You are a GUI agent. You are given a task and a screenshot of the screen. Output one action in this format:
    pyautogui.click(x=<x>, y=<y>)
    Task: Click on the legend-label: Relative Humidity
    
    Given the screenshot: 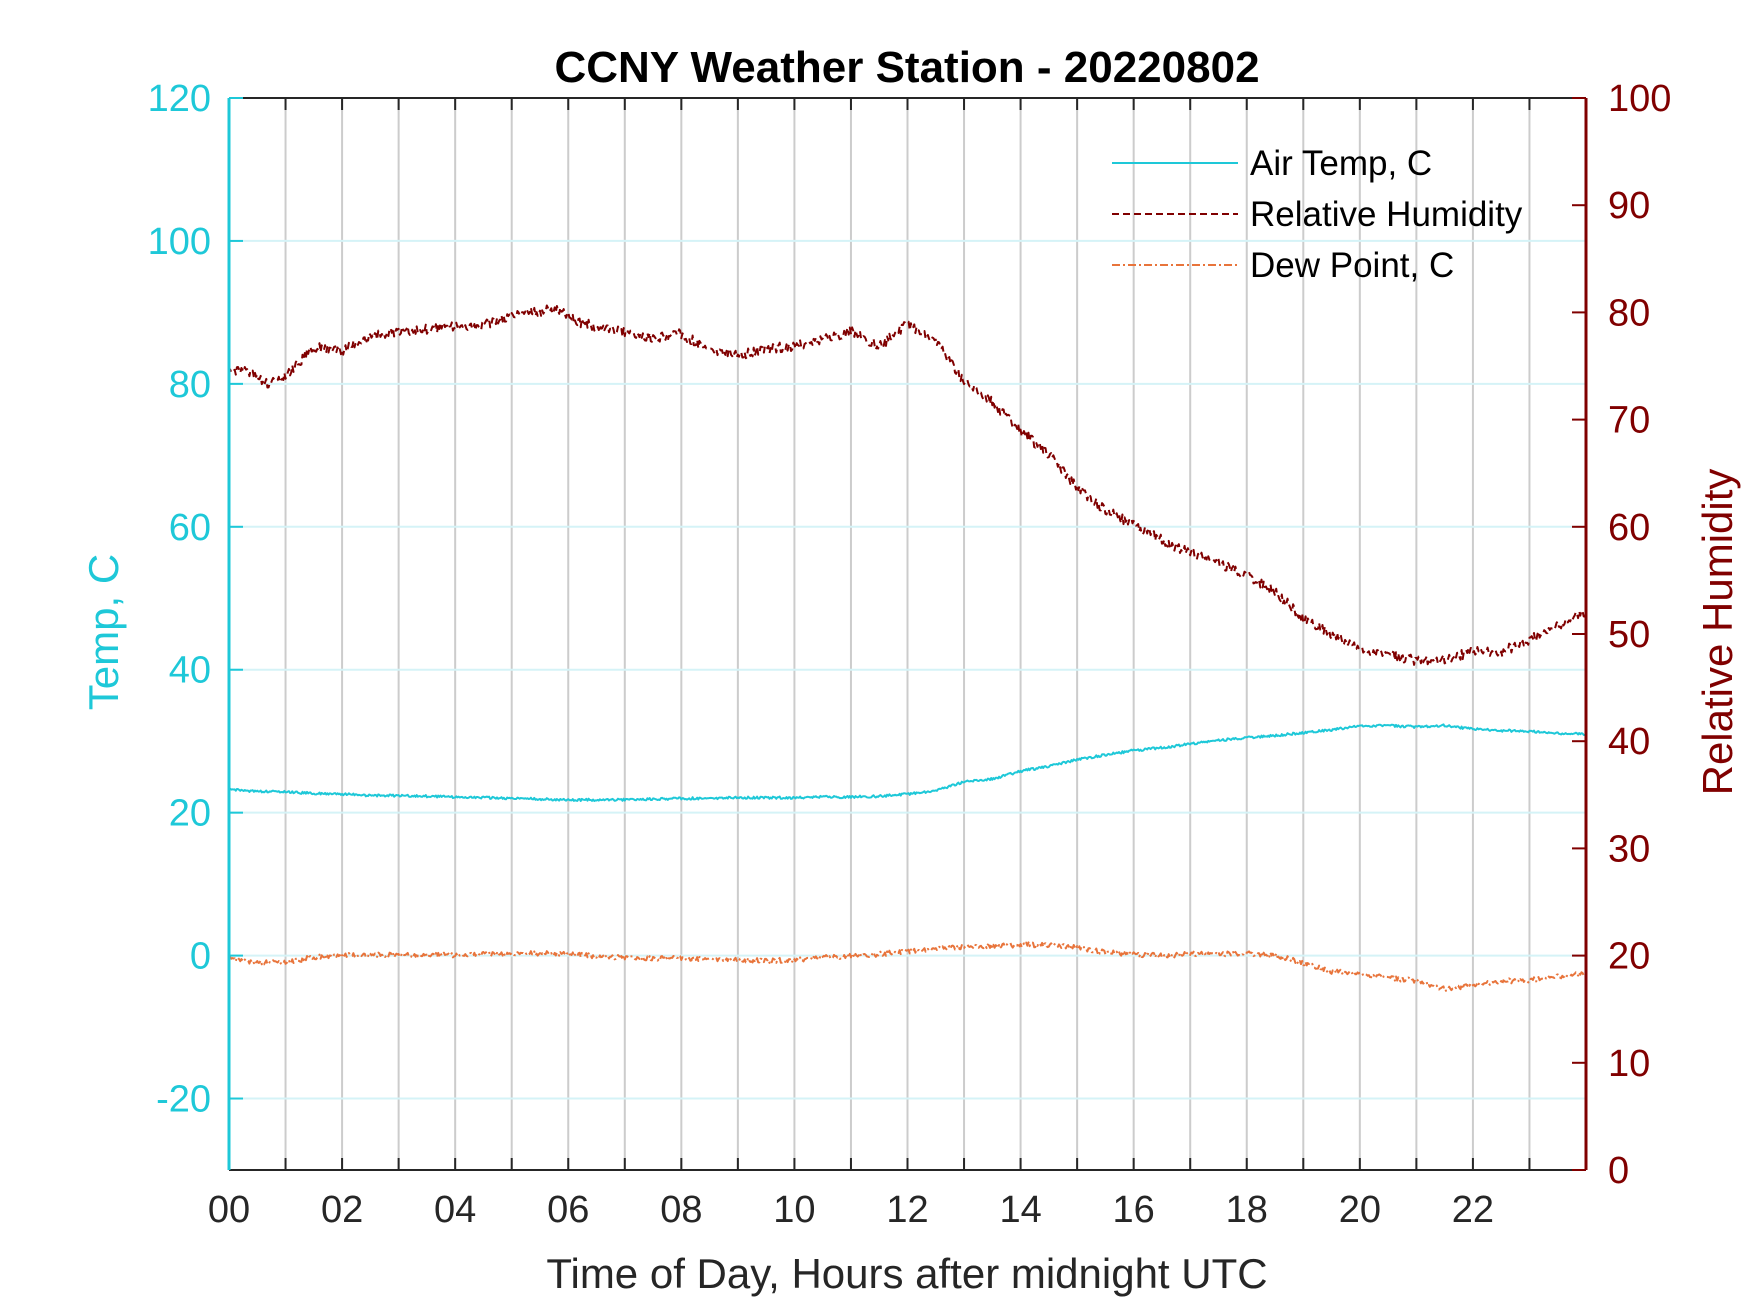 What is the action you would take?
    pyautogui.click(x=1386, y=214)
    